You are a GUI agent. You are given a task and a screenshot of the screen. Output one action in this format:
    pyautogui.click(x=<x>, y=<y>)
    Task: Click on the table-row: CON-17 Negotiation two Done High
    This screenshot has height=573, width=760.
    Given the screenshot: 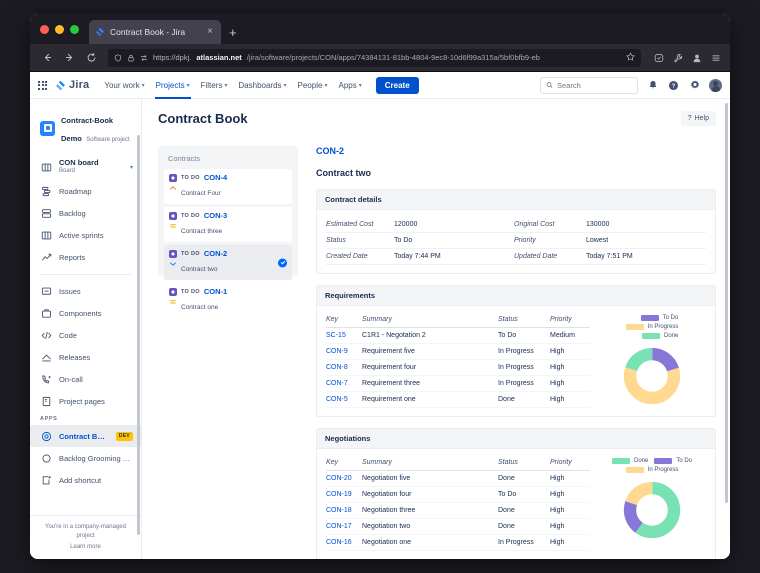 What is the action you would take?
    pyautogui.click(x=458, y=526)
    